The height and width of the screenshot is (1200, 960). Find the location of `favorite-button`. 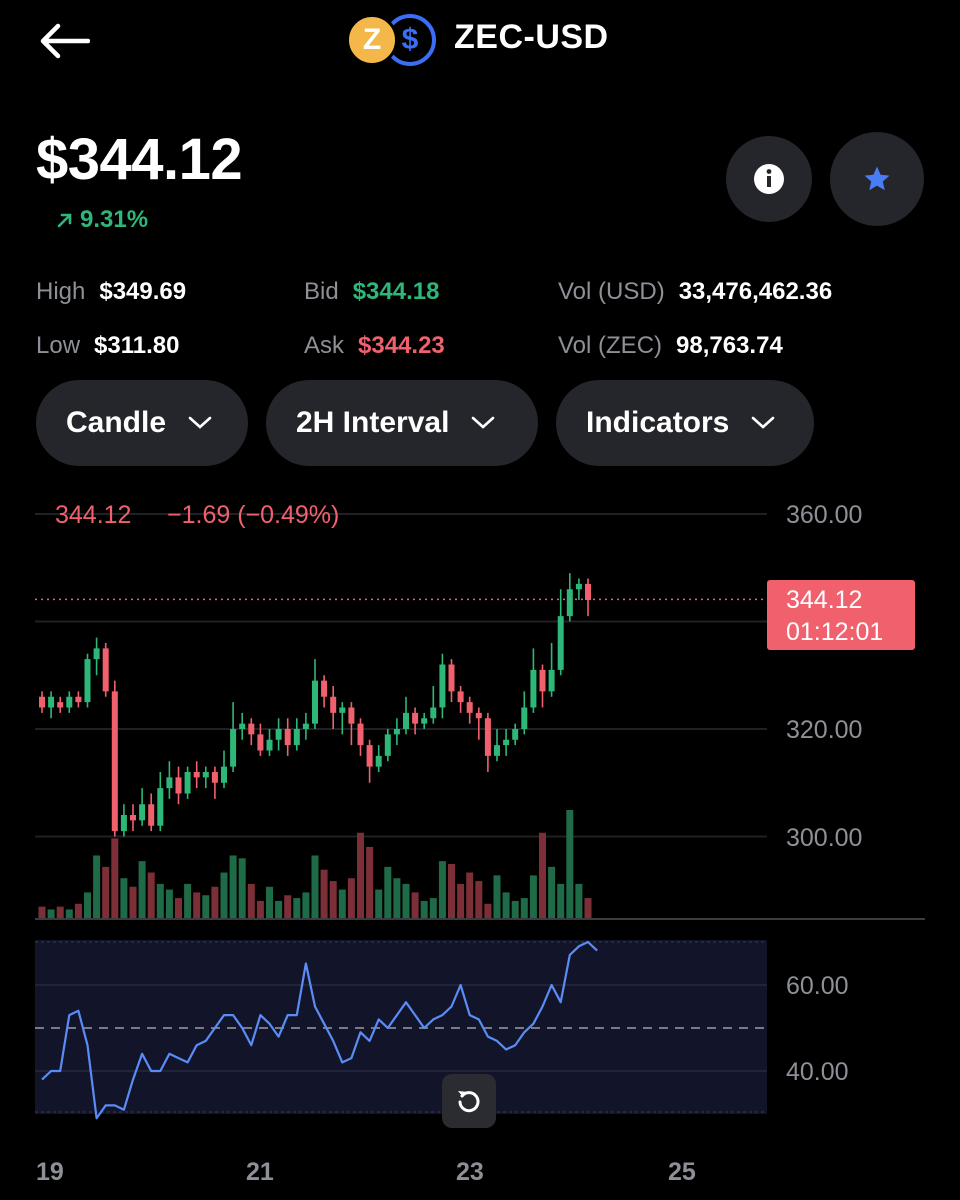

favorite-button is located at coordinates (877, 179).